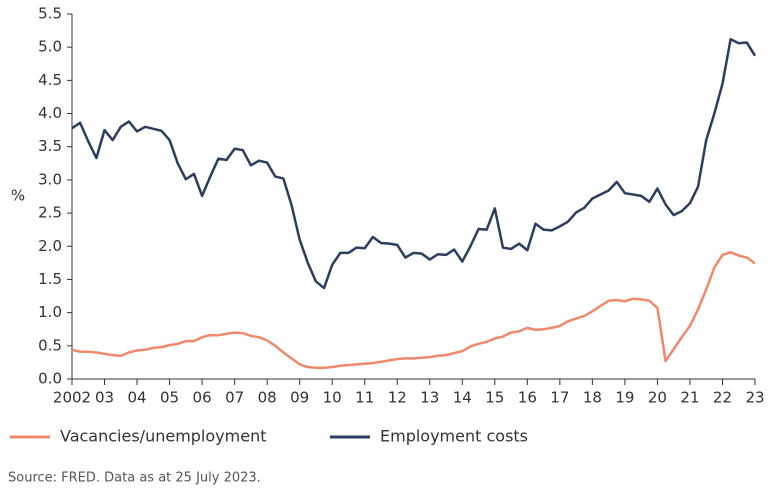 The height and width of the screenshot is (496, 776). What do you see at coordinates (397, 398) in the screenshot?
I see `x-tick-label: 12` at bounding box center [397, 398].